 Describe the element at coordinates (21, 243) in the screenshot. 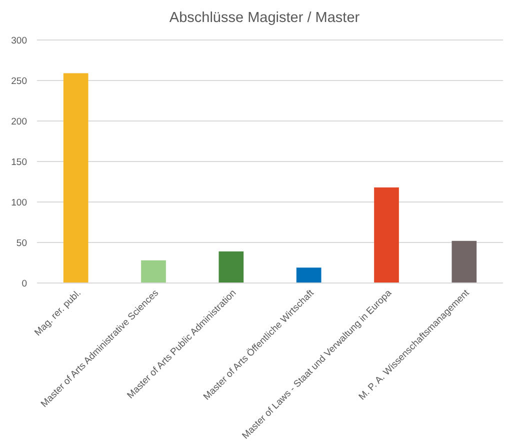

I see `y-tick-label: 50` at that location.